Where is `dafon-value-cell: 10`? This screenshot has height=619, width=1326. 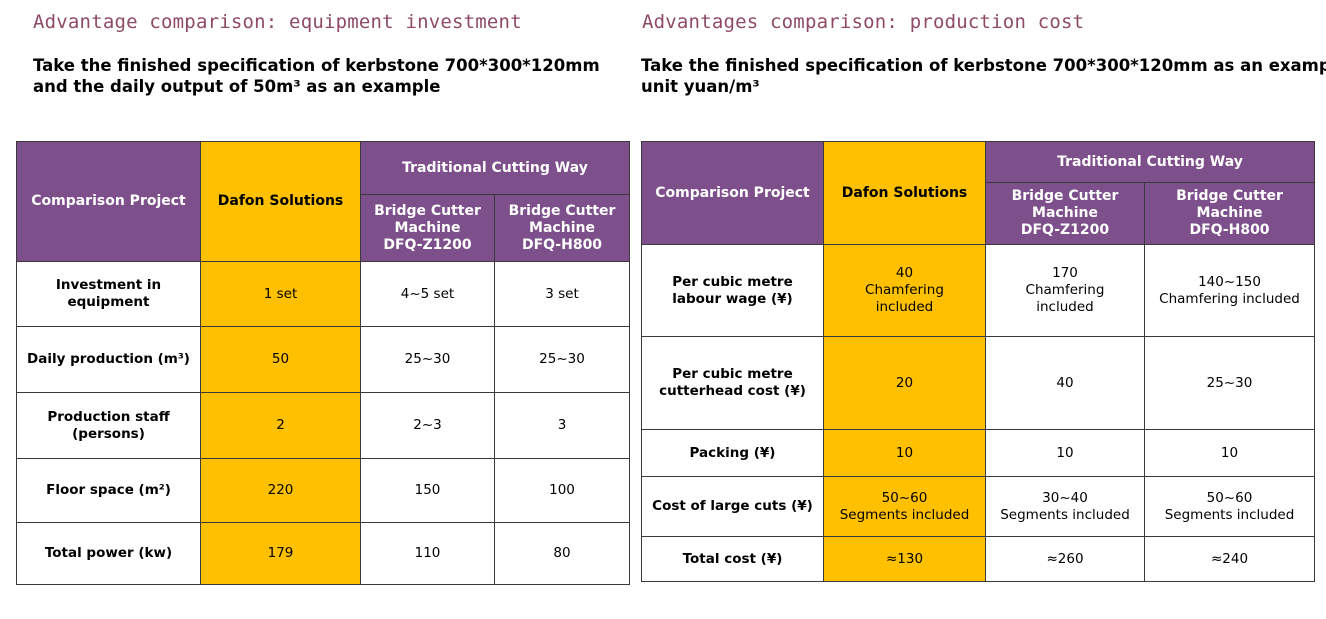 dafon-value-cell: 10 is located at coordinates (904, 453).